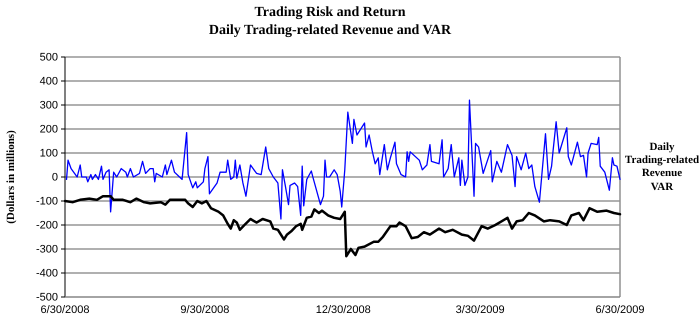  I want to click on y-tick-label: 500, so click(49, 58).